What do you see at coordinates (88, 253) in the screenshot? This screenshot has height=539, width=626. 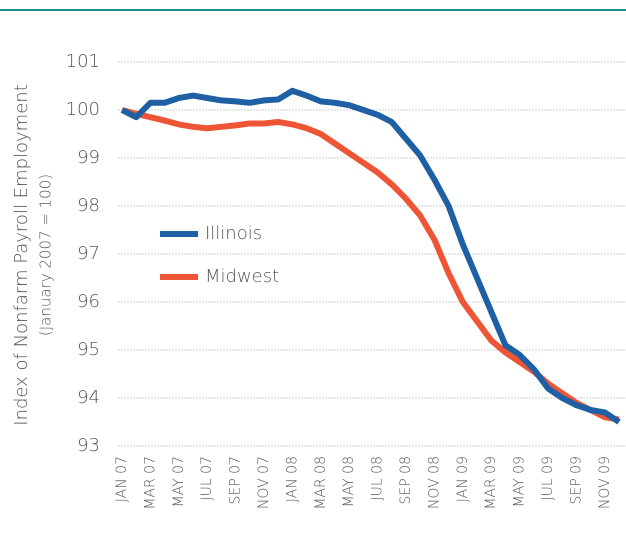 I see `y-tick-label: 97` at bounding box center [88, 253].